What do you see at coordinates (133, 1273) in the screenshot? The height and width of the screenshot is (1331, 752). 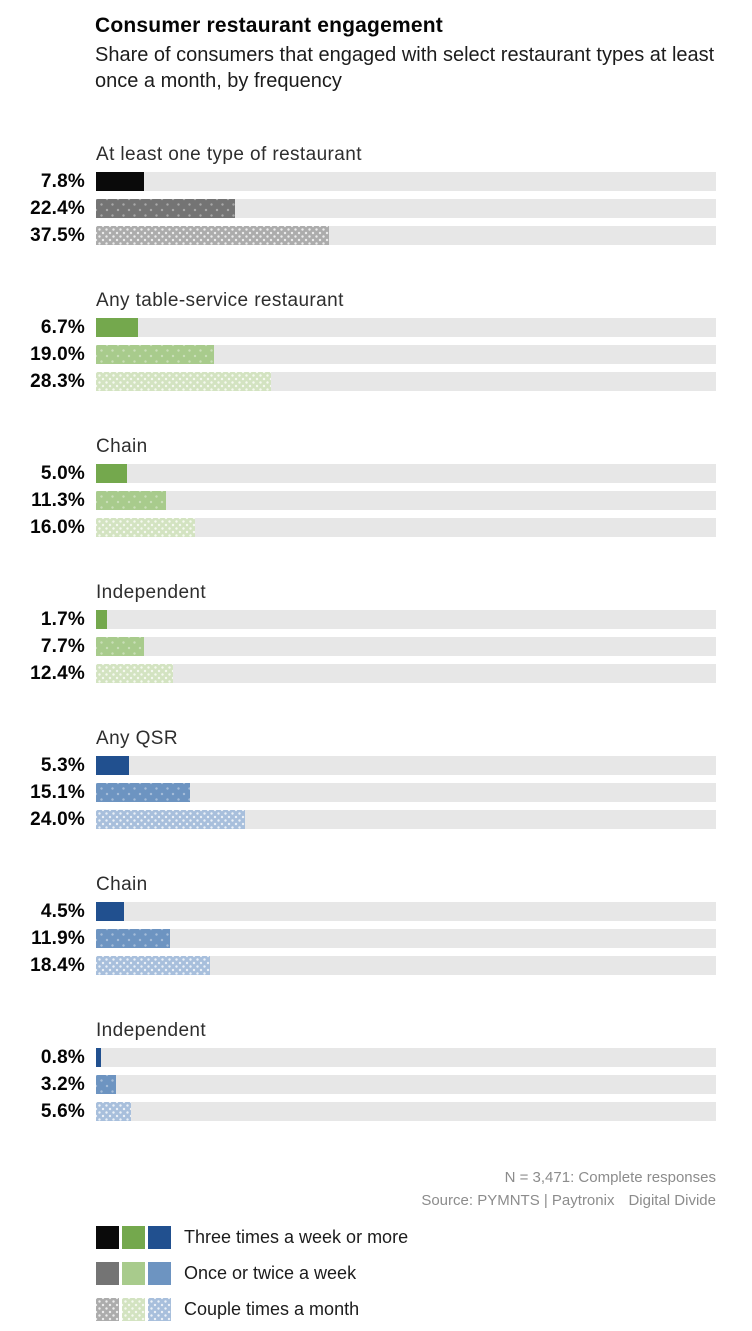 I see `swatch-green-freq2` at bounding box center [133, 1273].